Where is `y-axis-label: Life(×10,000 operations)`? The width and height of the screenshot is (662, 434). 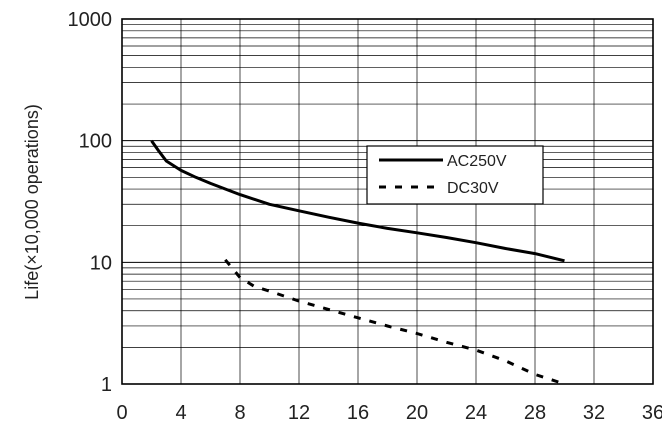 y-axis-label: Life(×10,000 operations) is located at coordinates (32, 202).